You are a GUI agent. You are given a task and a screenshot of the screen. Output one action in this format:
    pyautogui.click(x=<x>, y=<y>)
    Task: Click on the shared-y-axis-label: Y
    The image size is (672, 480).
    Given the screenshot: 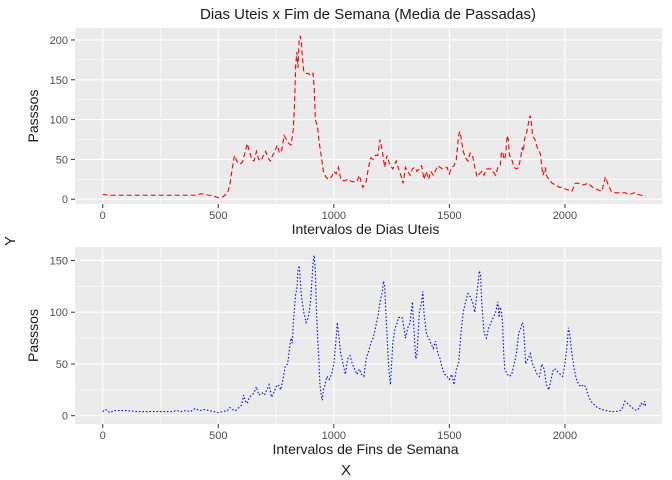 What is the action you would take?
    pyautogui.click(x=10, y=241)
    